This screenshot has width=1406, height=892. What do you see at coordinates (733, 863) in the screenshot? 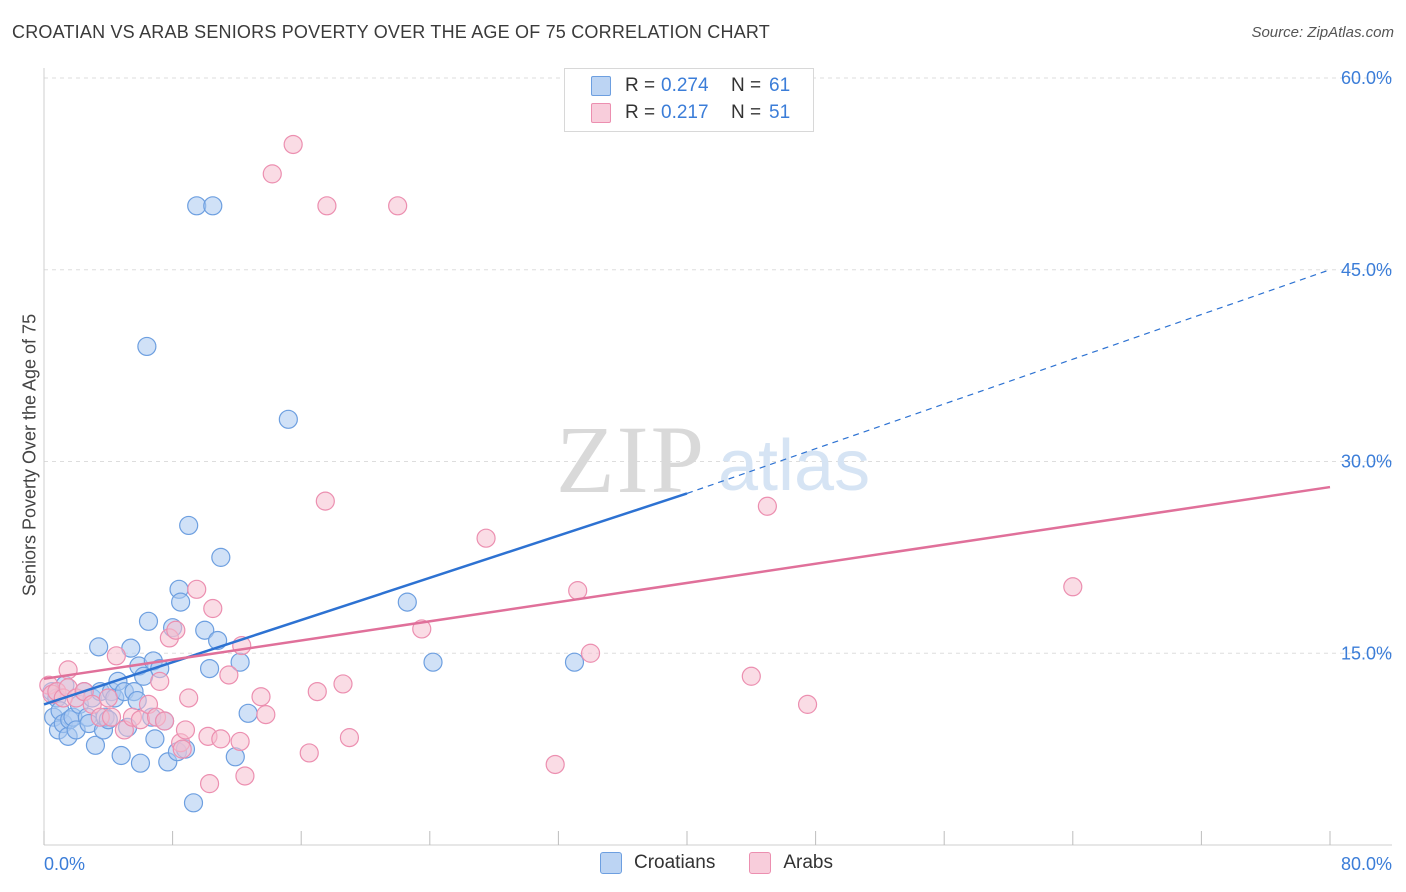
I see `series-legend: Croatians Arabs` at bounding box center [733, 863].